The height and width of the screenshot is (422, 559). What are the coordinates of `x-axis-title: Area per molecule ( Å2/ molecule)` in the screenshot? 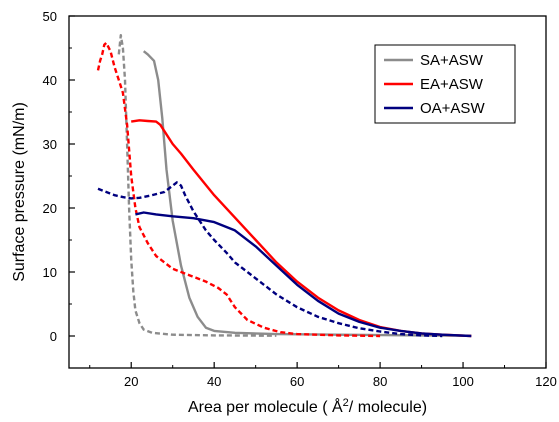 It's located at (307, 406).